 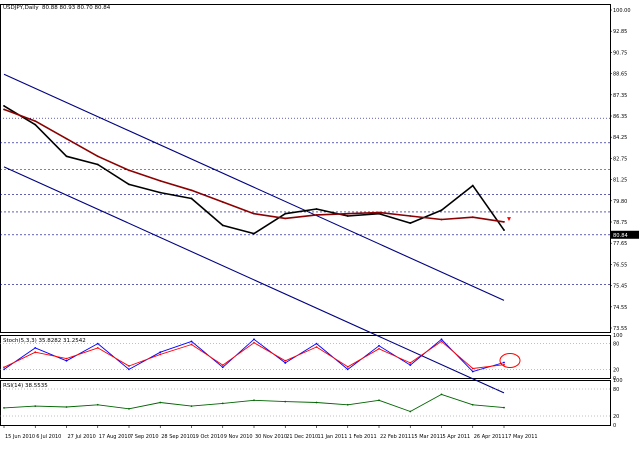 What do you see at coordinates (25, 386) in the screenshot?
I see `rsi-title: RSI(14) 38.5535` at bounding box center [25, 386].